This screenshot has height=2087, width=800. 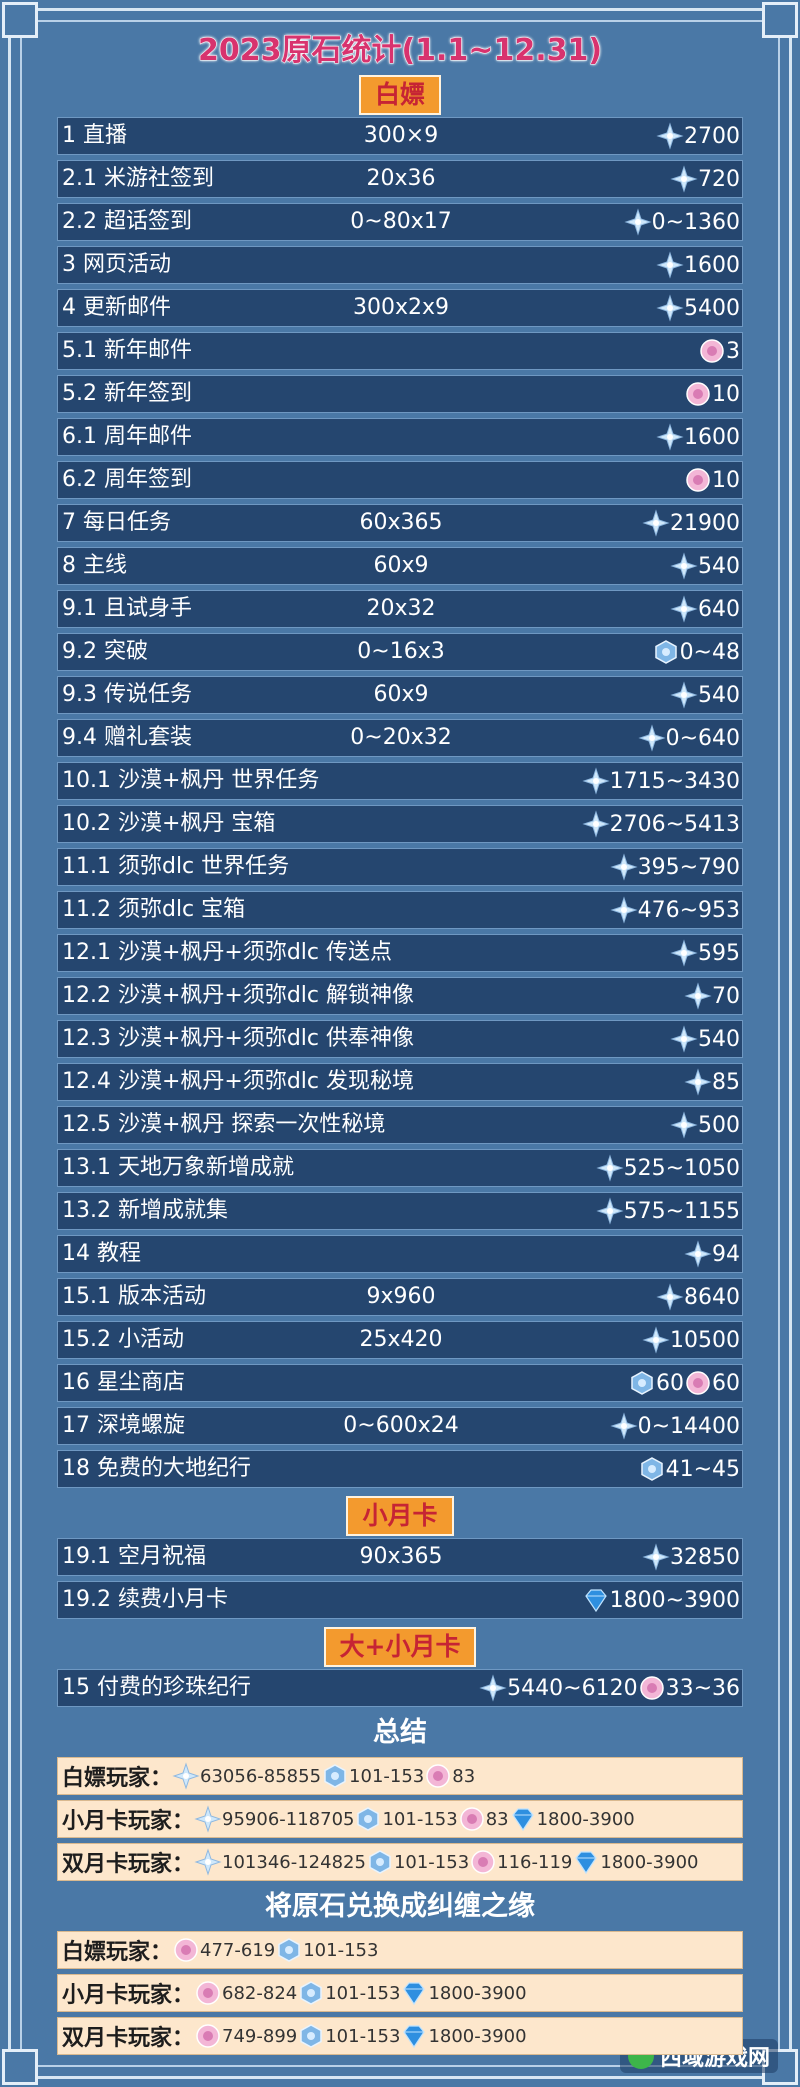 I want to click on row-amounts: 5400, so click(x=698, y=308).